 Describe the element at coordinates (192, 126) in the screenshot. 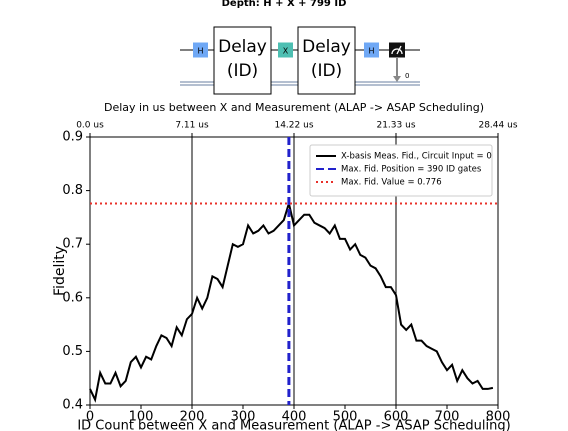

I see `top-tick-label: 7.11 us` at that location.